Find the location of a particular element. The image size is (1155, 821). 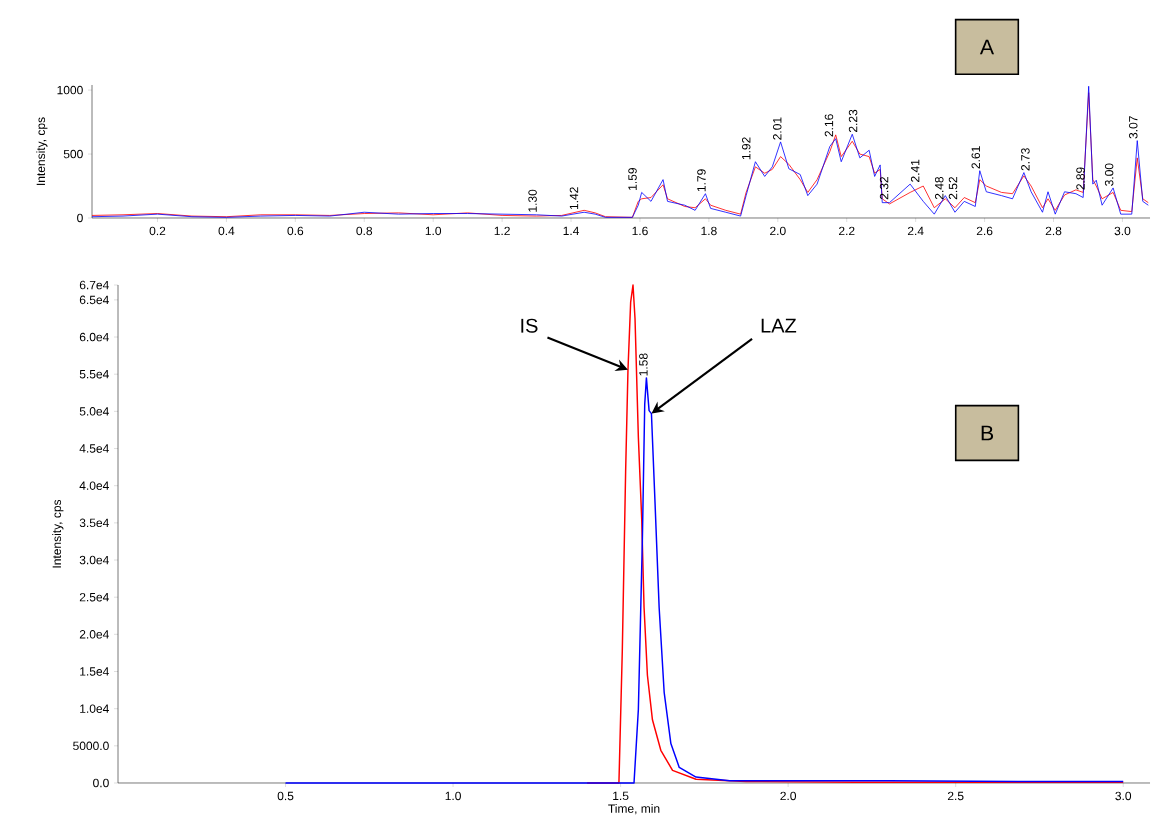

x-tick-label: 0.4 is located at coordinates (226, 231).